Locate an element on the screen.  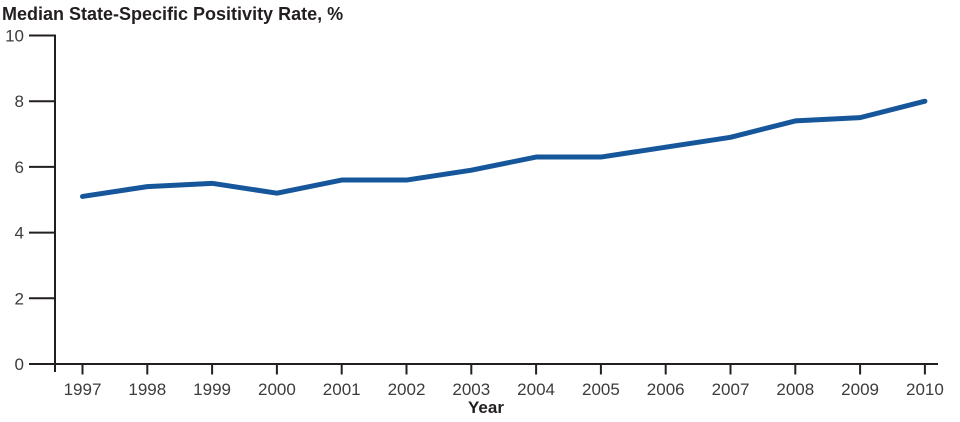
x-tick-label: 2000 is located at coordinates (277, 389).